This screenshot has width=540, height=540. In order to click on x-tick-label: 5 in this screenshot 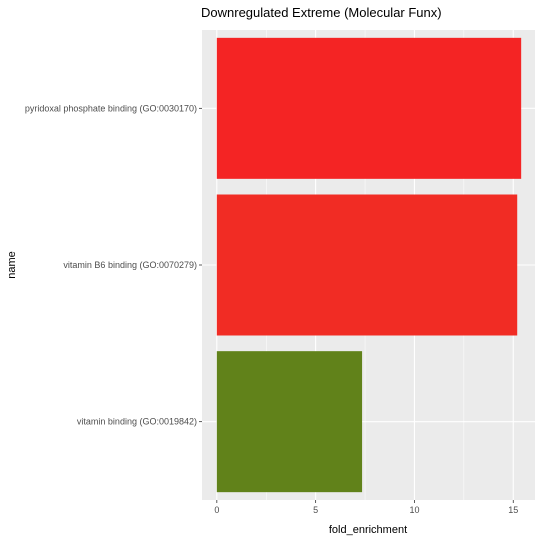, I will do `click(315, 510)`.